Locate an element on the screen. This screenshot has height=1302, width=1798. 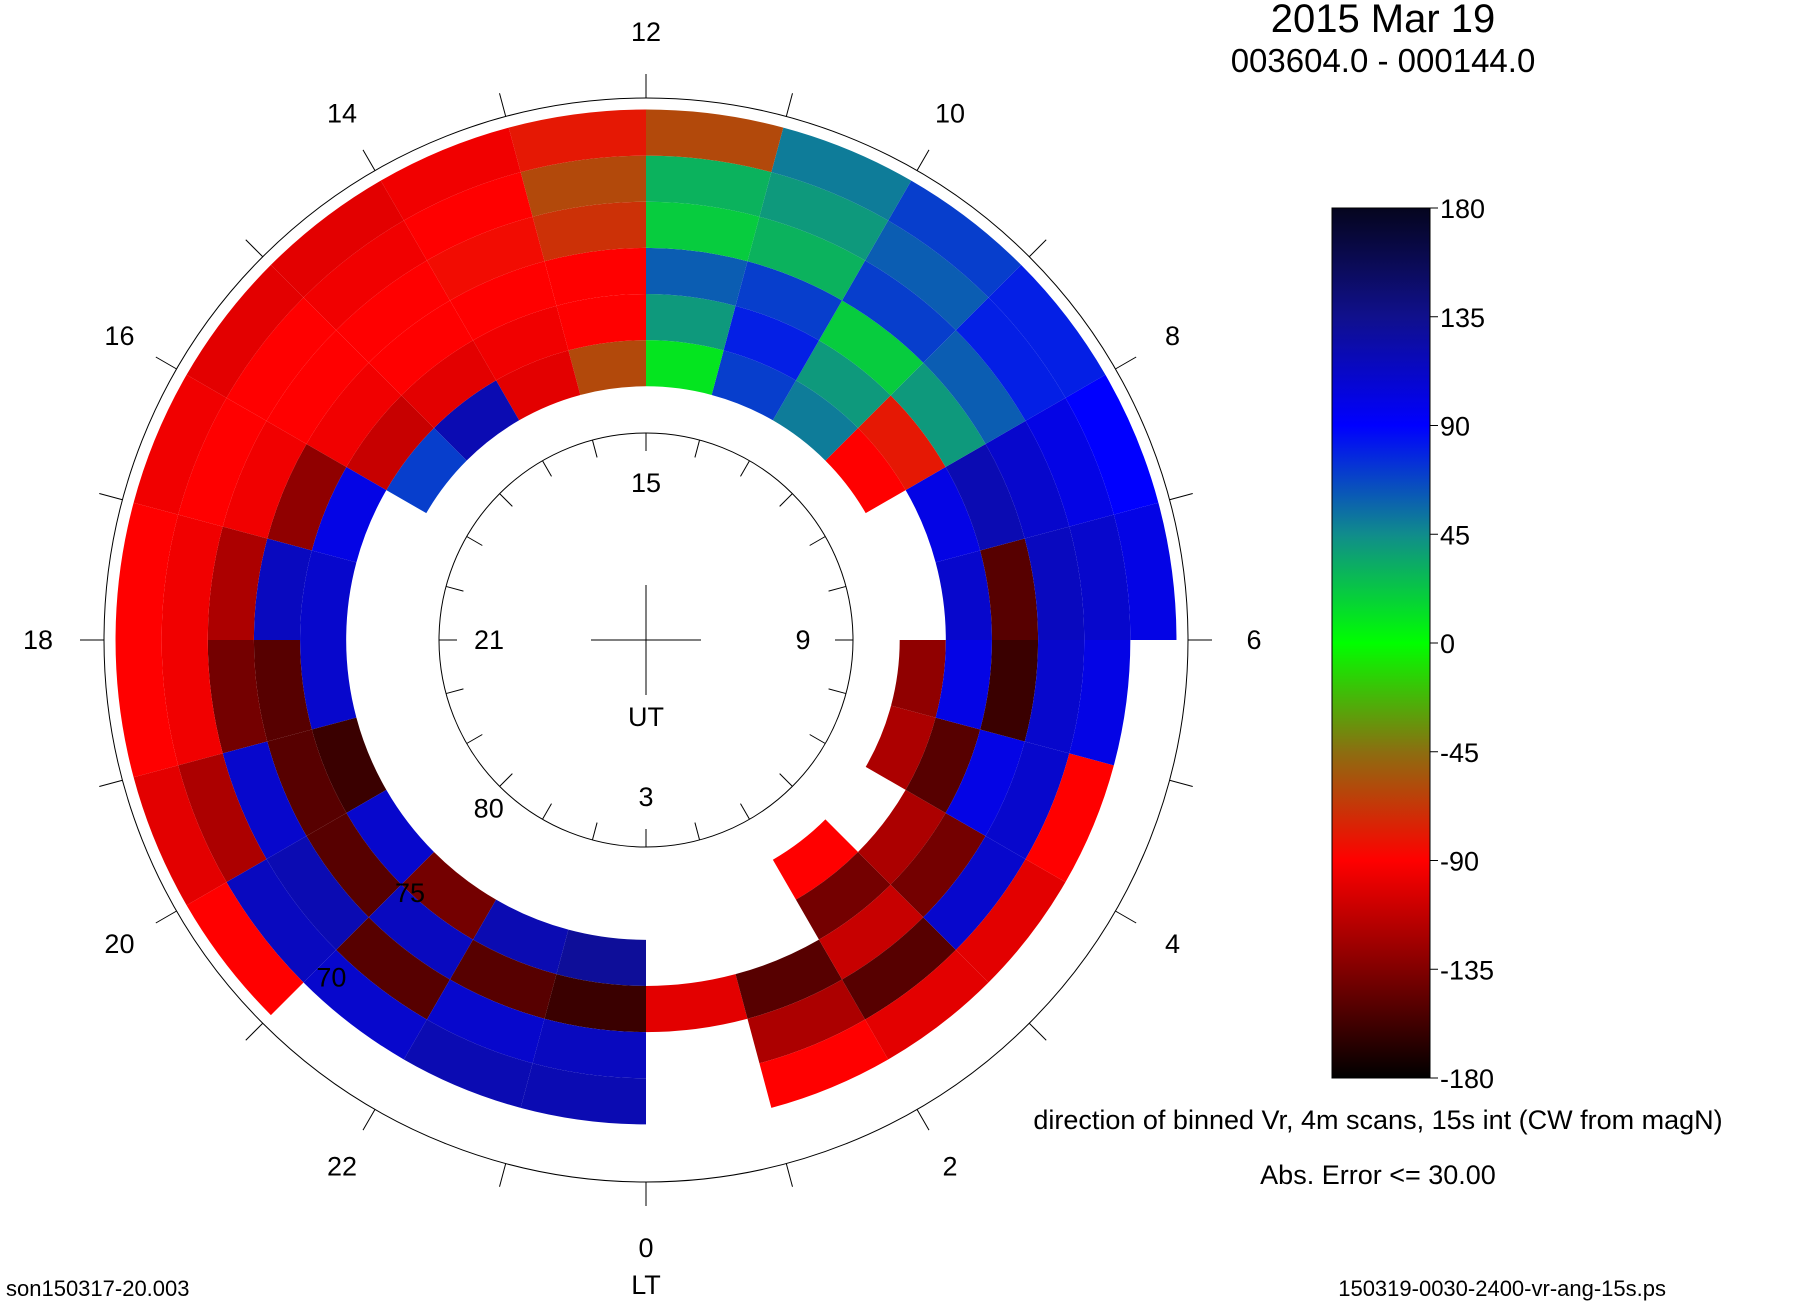
lt-tick-label: 8 is located at coordinates (1172, 336).